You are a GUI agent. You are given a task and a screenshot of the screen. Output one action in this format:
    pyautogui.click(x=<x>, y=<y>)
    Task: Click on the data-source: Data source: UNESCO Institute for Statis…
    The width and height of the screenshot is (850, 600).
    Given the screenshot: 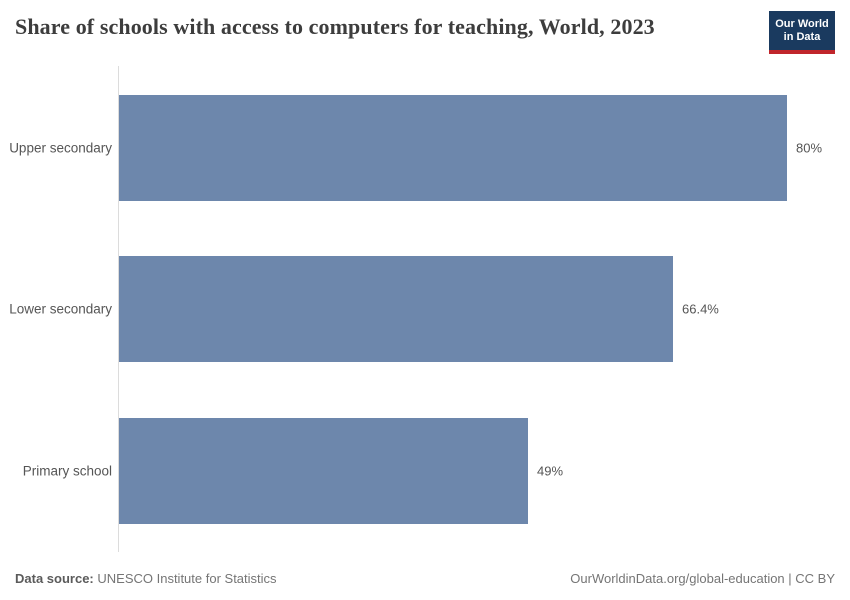 What is the action you would take?
    pyautogui.click(x=146, y=578)
    